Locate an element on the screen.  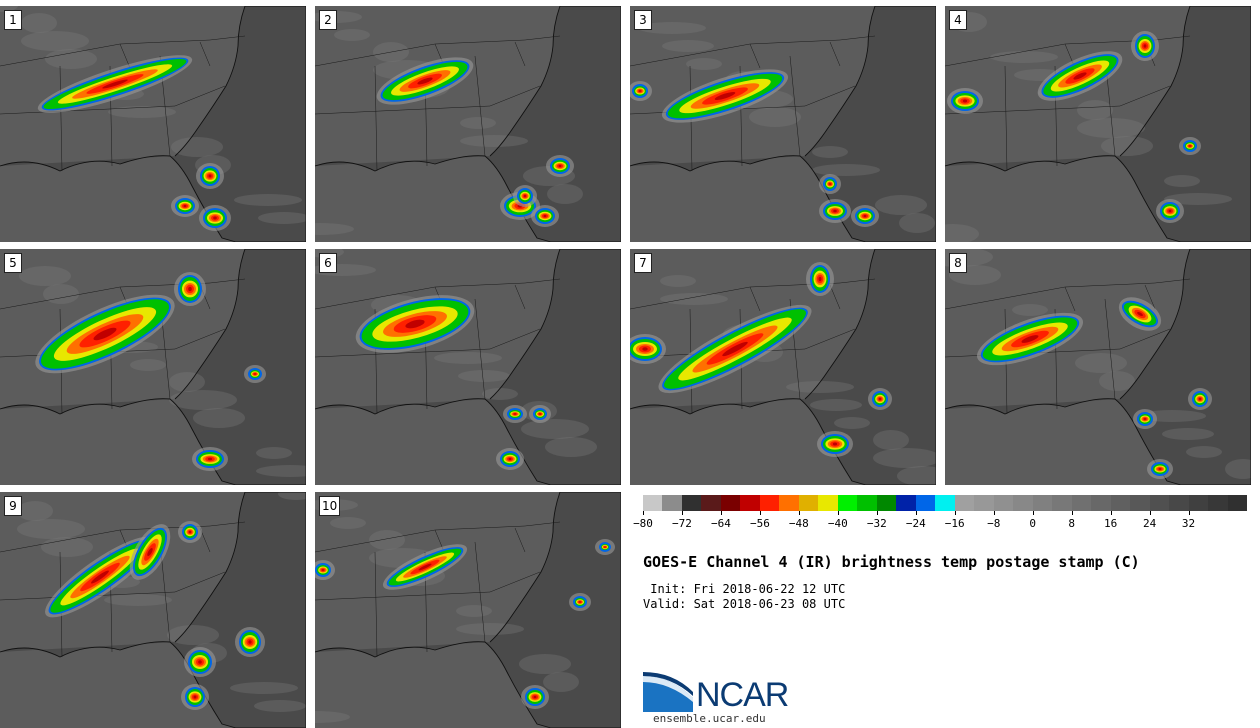
colorbar-tick-label: −8 is located at coordinates (994, 523).